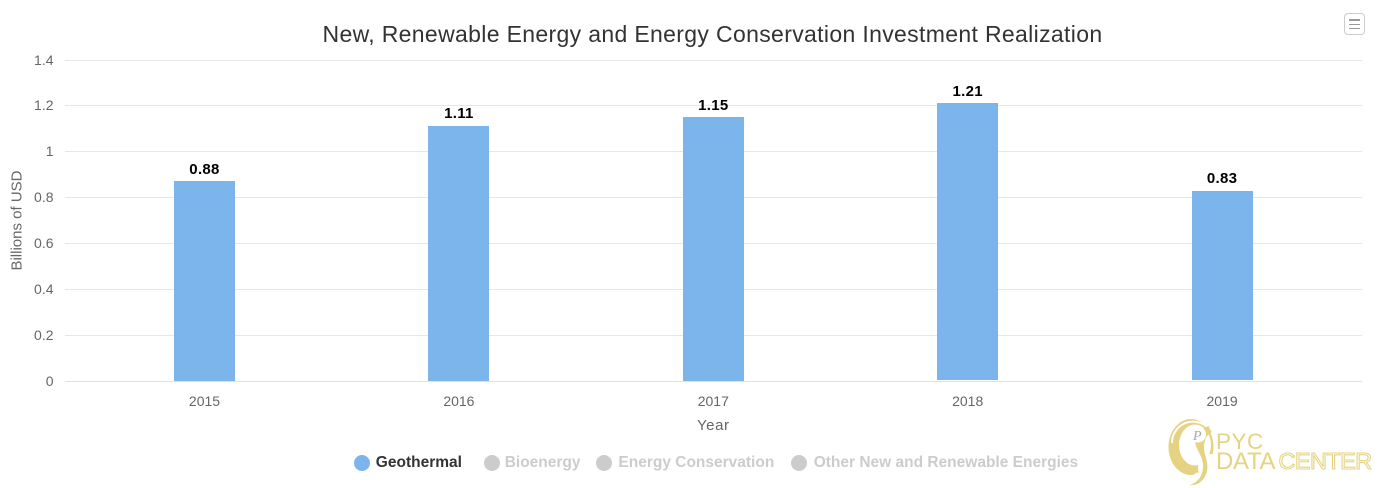 The height and width of the screenshot is (488, 1379). Describe the element at coordinates (1240, 441) in the screenshot. I see `svg-text: PYC` at that location.